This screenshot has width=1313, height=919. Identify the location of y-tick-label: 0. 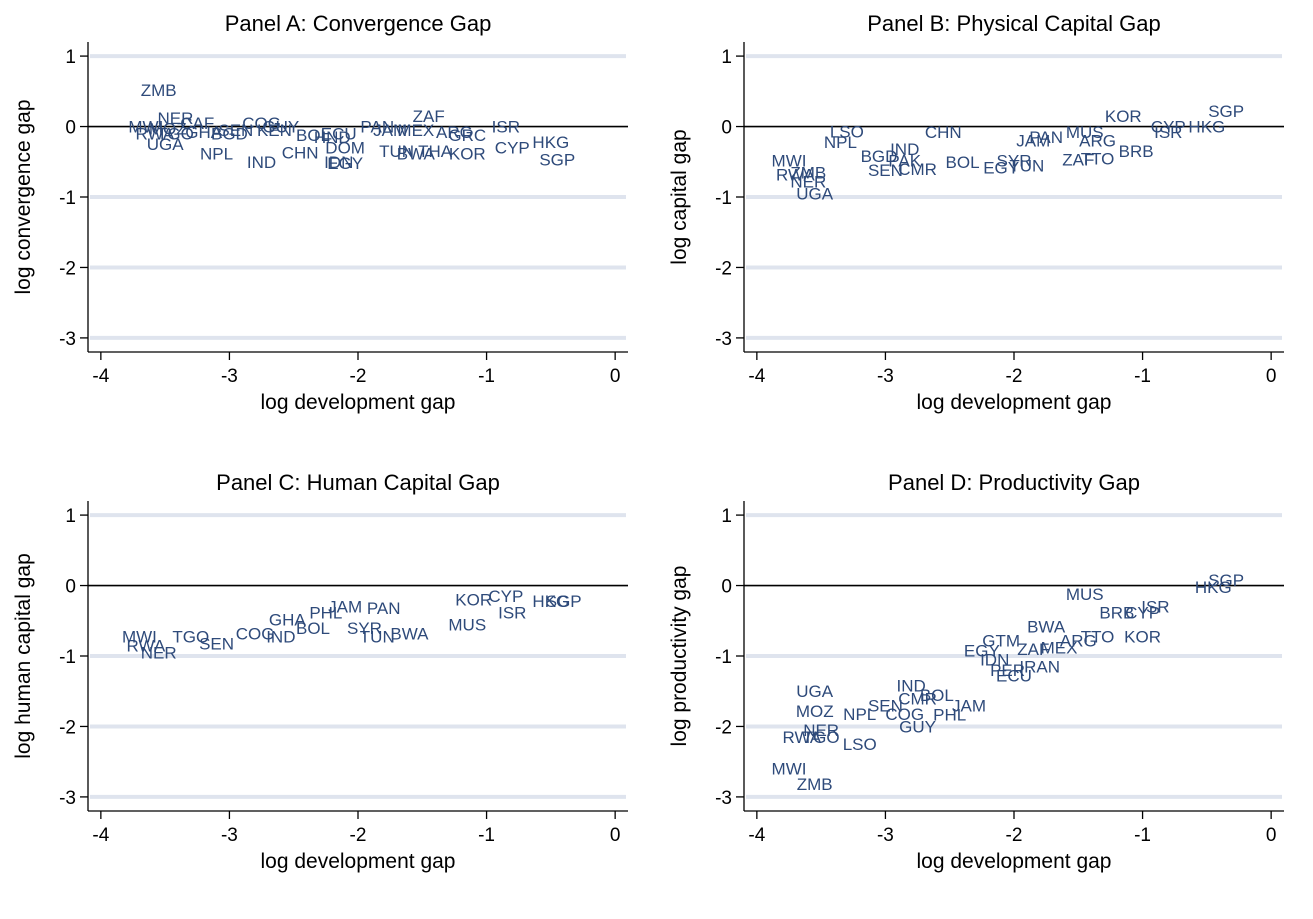
(70, 128).